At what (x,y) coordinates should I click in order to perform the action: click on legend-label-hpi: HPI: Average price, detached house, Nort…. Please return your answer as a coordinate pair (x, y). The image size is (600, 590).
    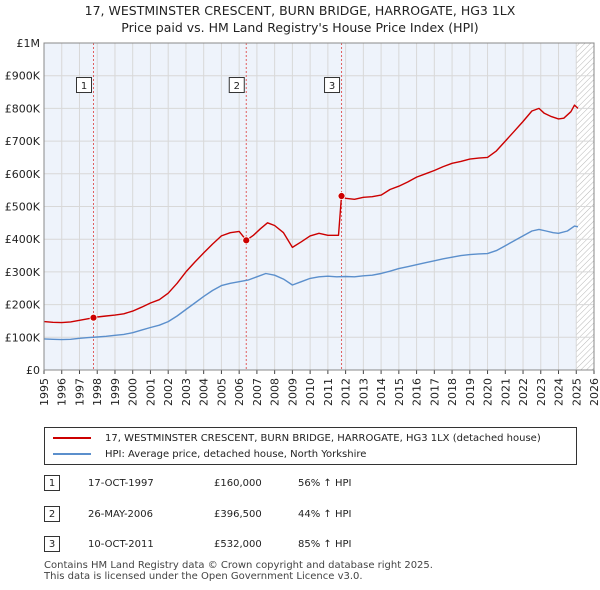
    Looking at the image, I should click on (236, 454).